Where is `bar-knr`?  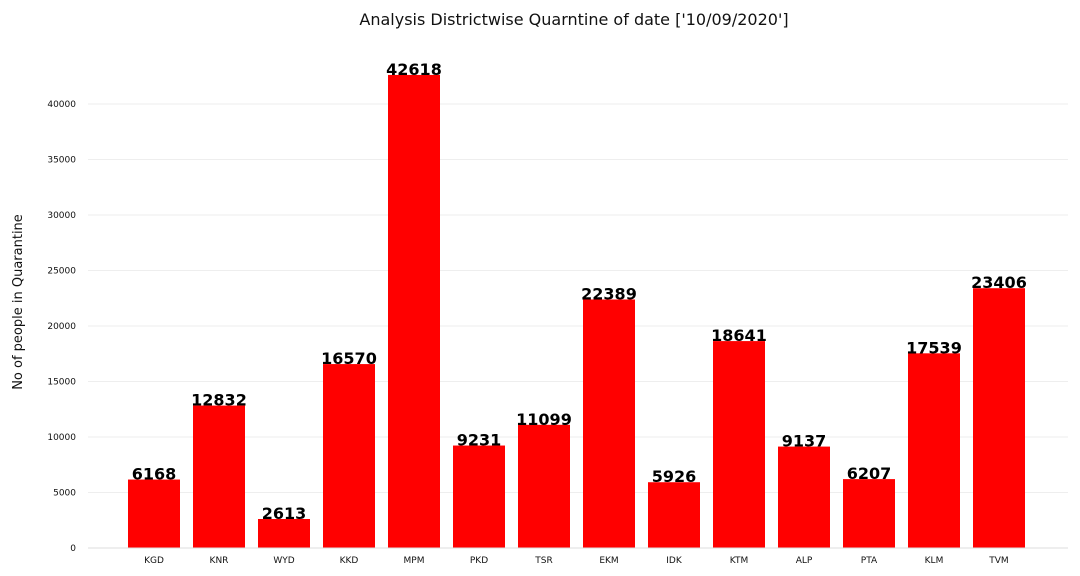 bar-knr is located at coordinates (219, 476).